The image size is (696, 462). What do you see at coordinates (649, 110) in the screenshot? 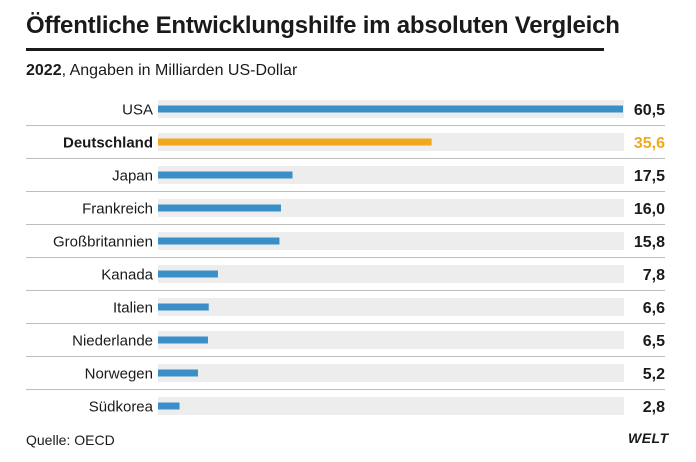
I see `value-label: 60,5` at bounding box center [649, 110].